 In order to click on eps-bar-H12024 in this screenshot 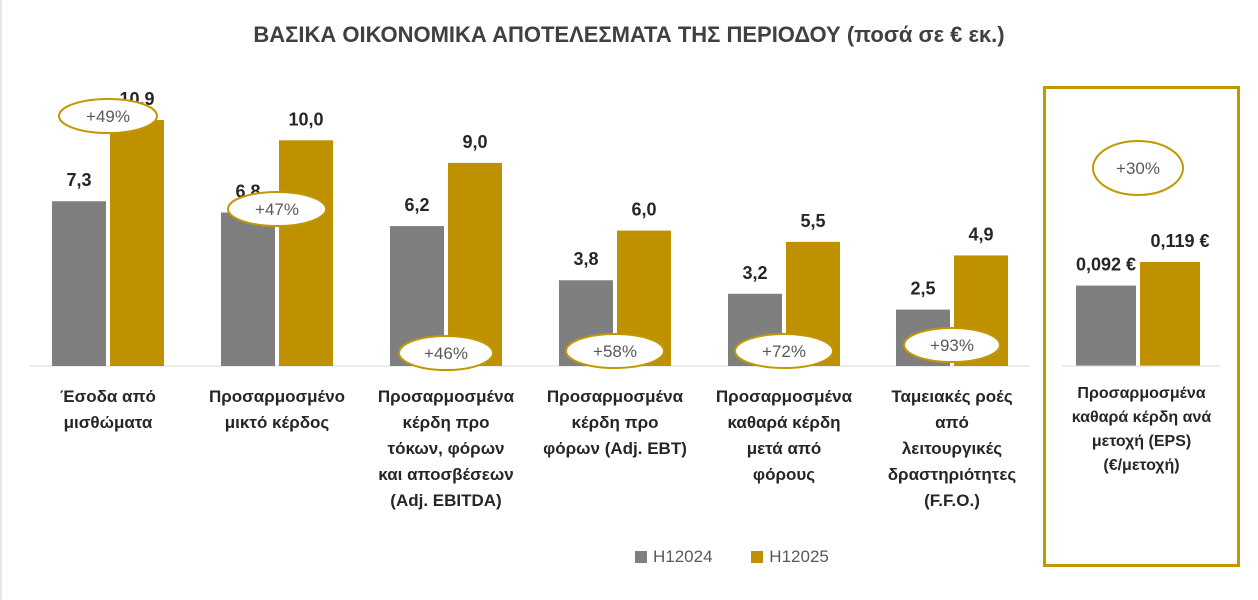, I will do `click(1106, 325)`.